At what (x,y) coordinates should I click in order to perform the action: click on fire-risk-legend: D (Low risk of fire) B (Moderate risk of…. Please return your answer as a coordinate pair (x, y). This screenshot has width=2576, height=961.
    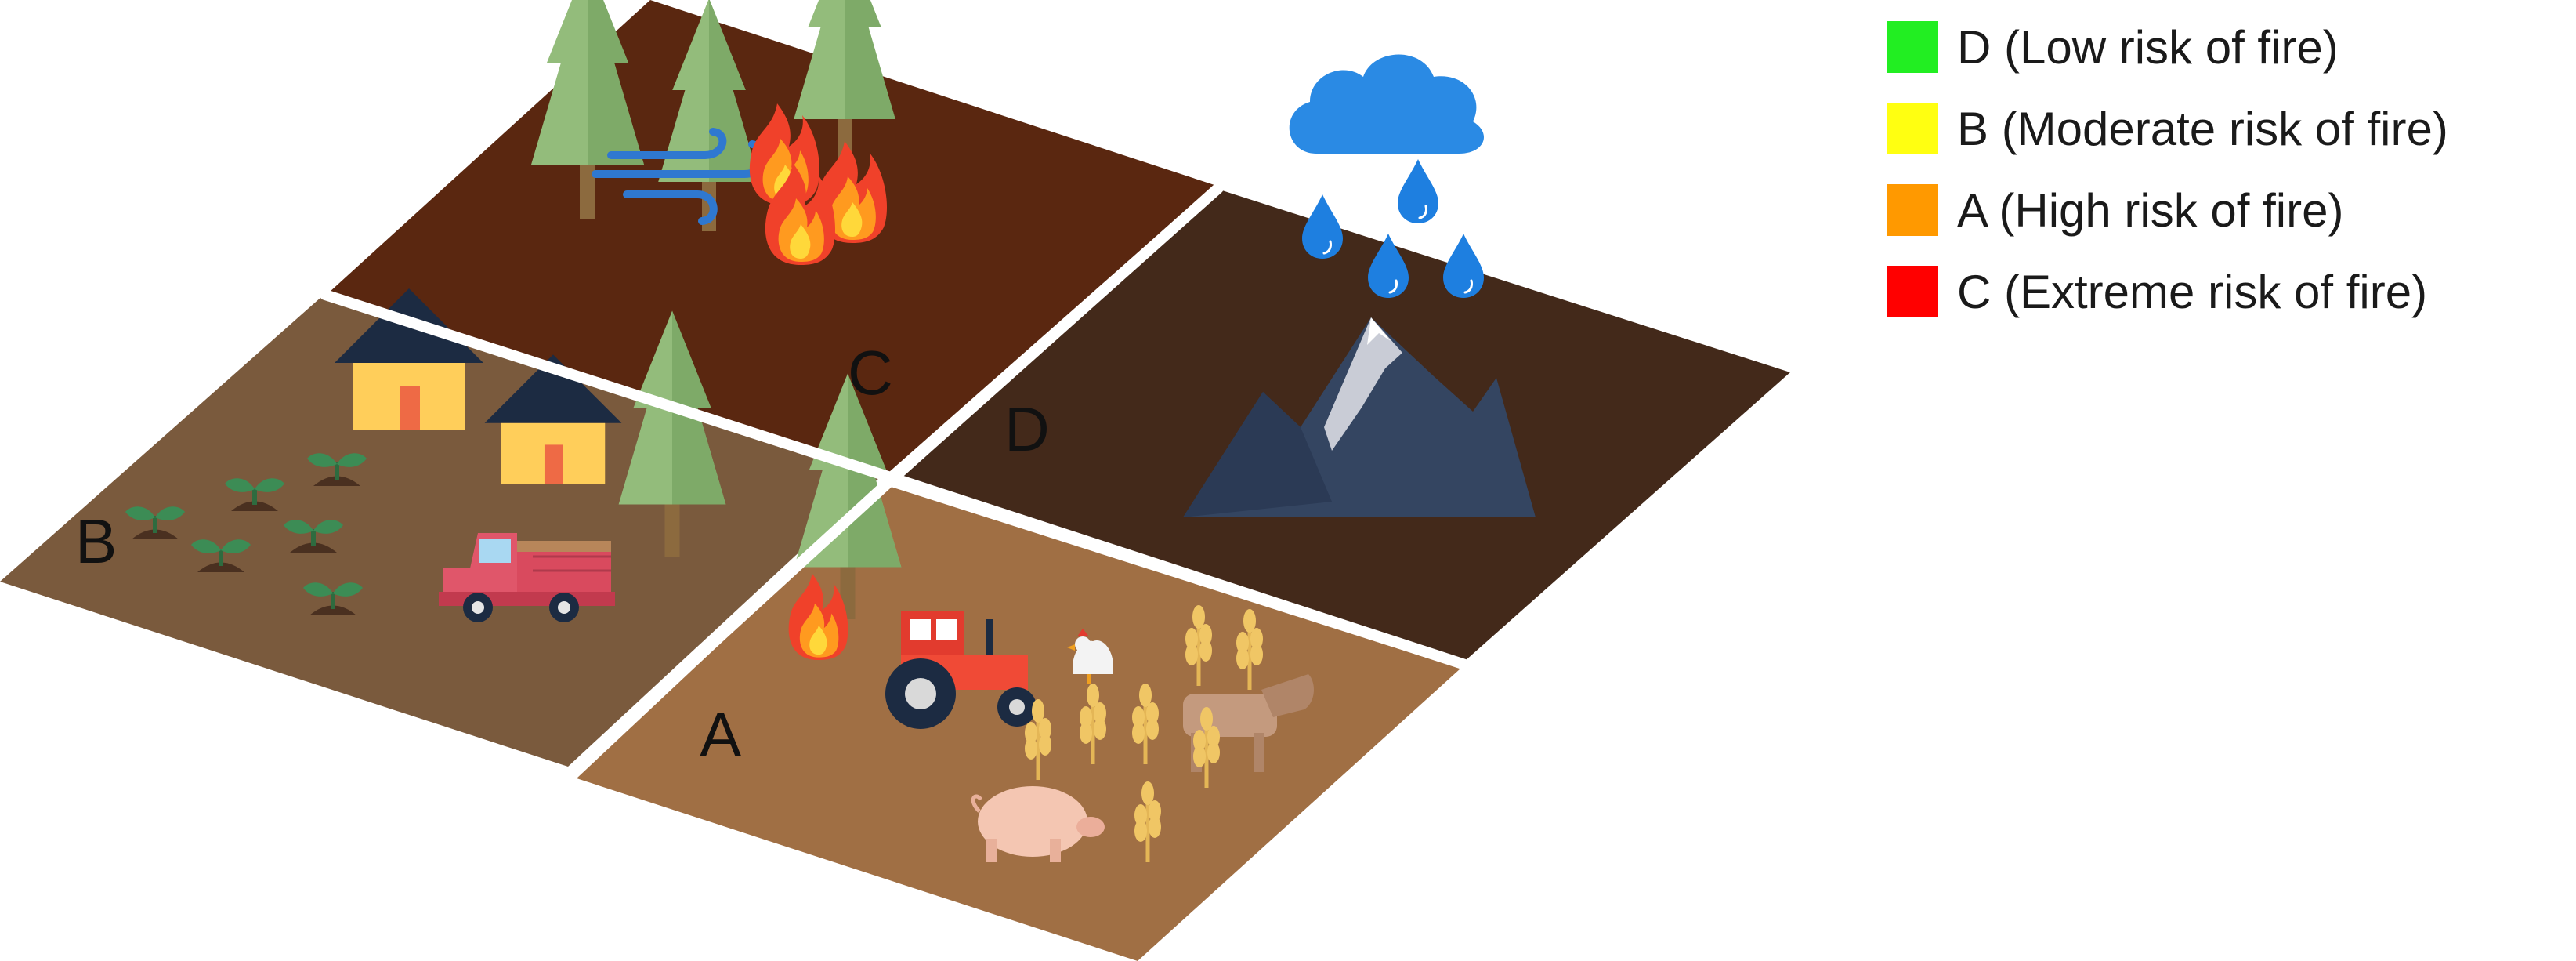
    Looking at the image, I should click on (2231, 169).